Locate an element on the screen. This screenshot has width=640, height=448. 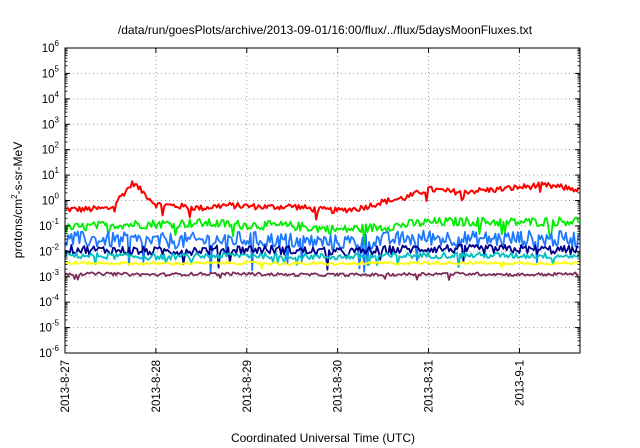
y-tick-exponent: 2 is located at coordinates (57, 145).